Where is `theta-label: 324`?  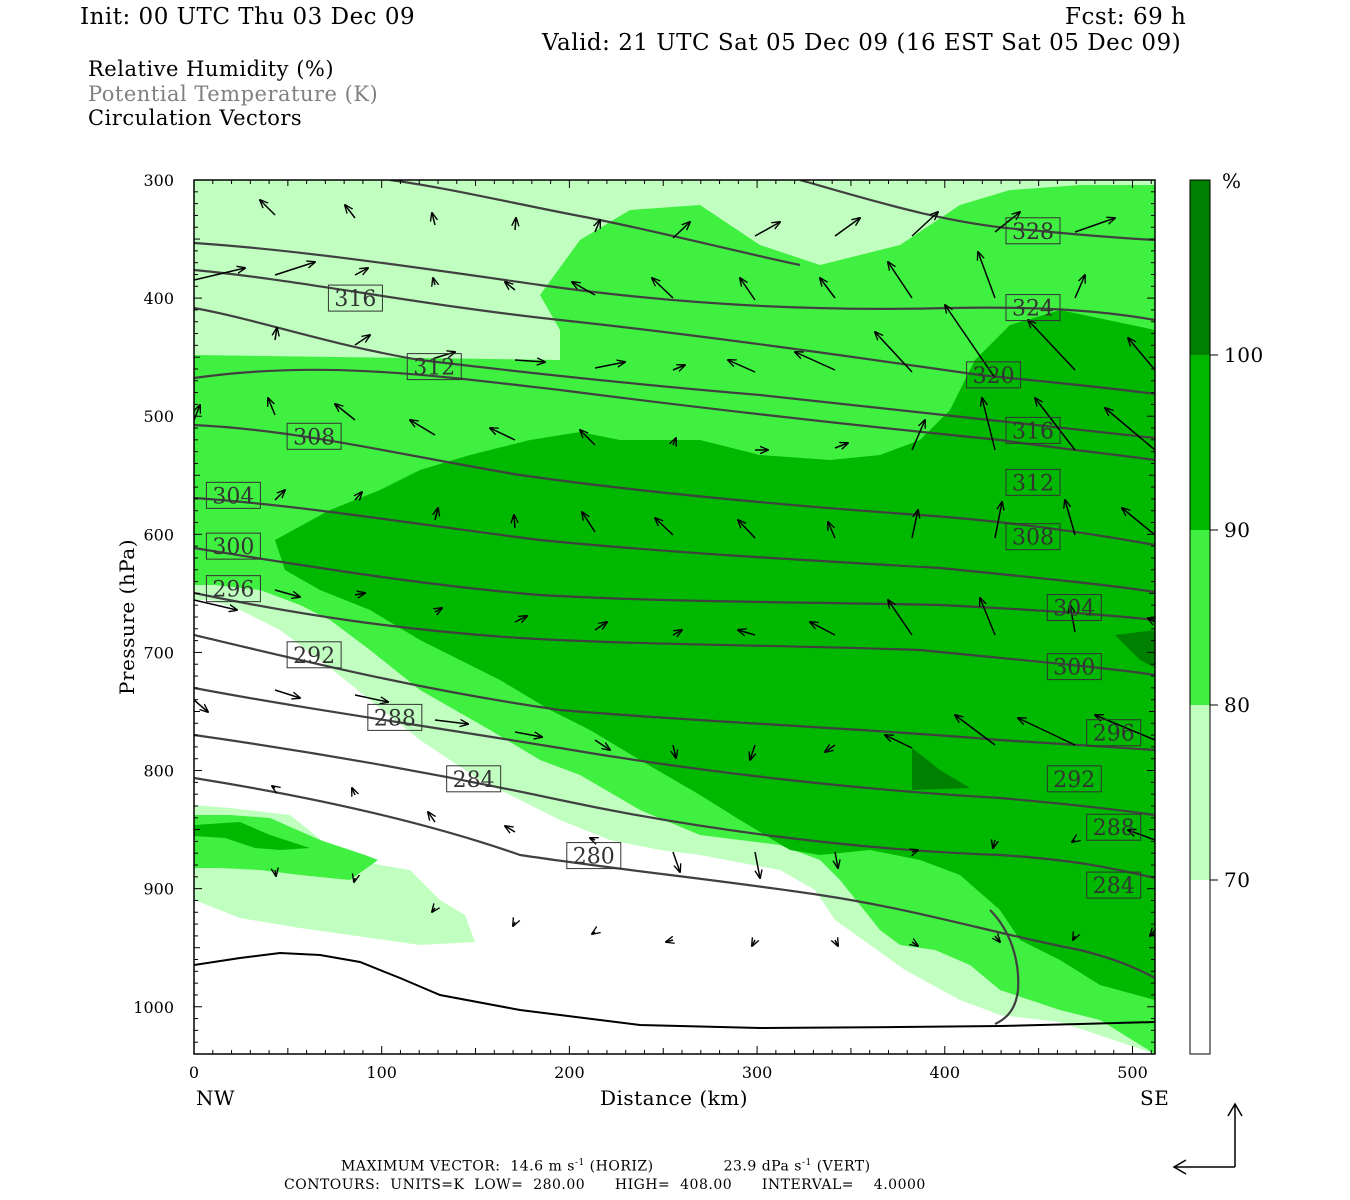 theta-label: 324 is located at coordinates (1033, 309).